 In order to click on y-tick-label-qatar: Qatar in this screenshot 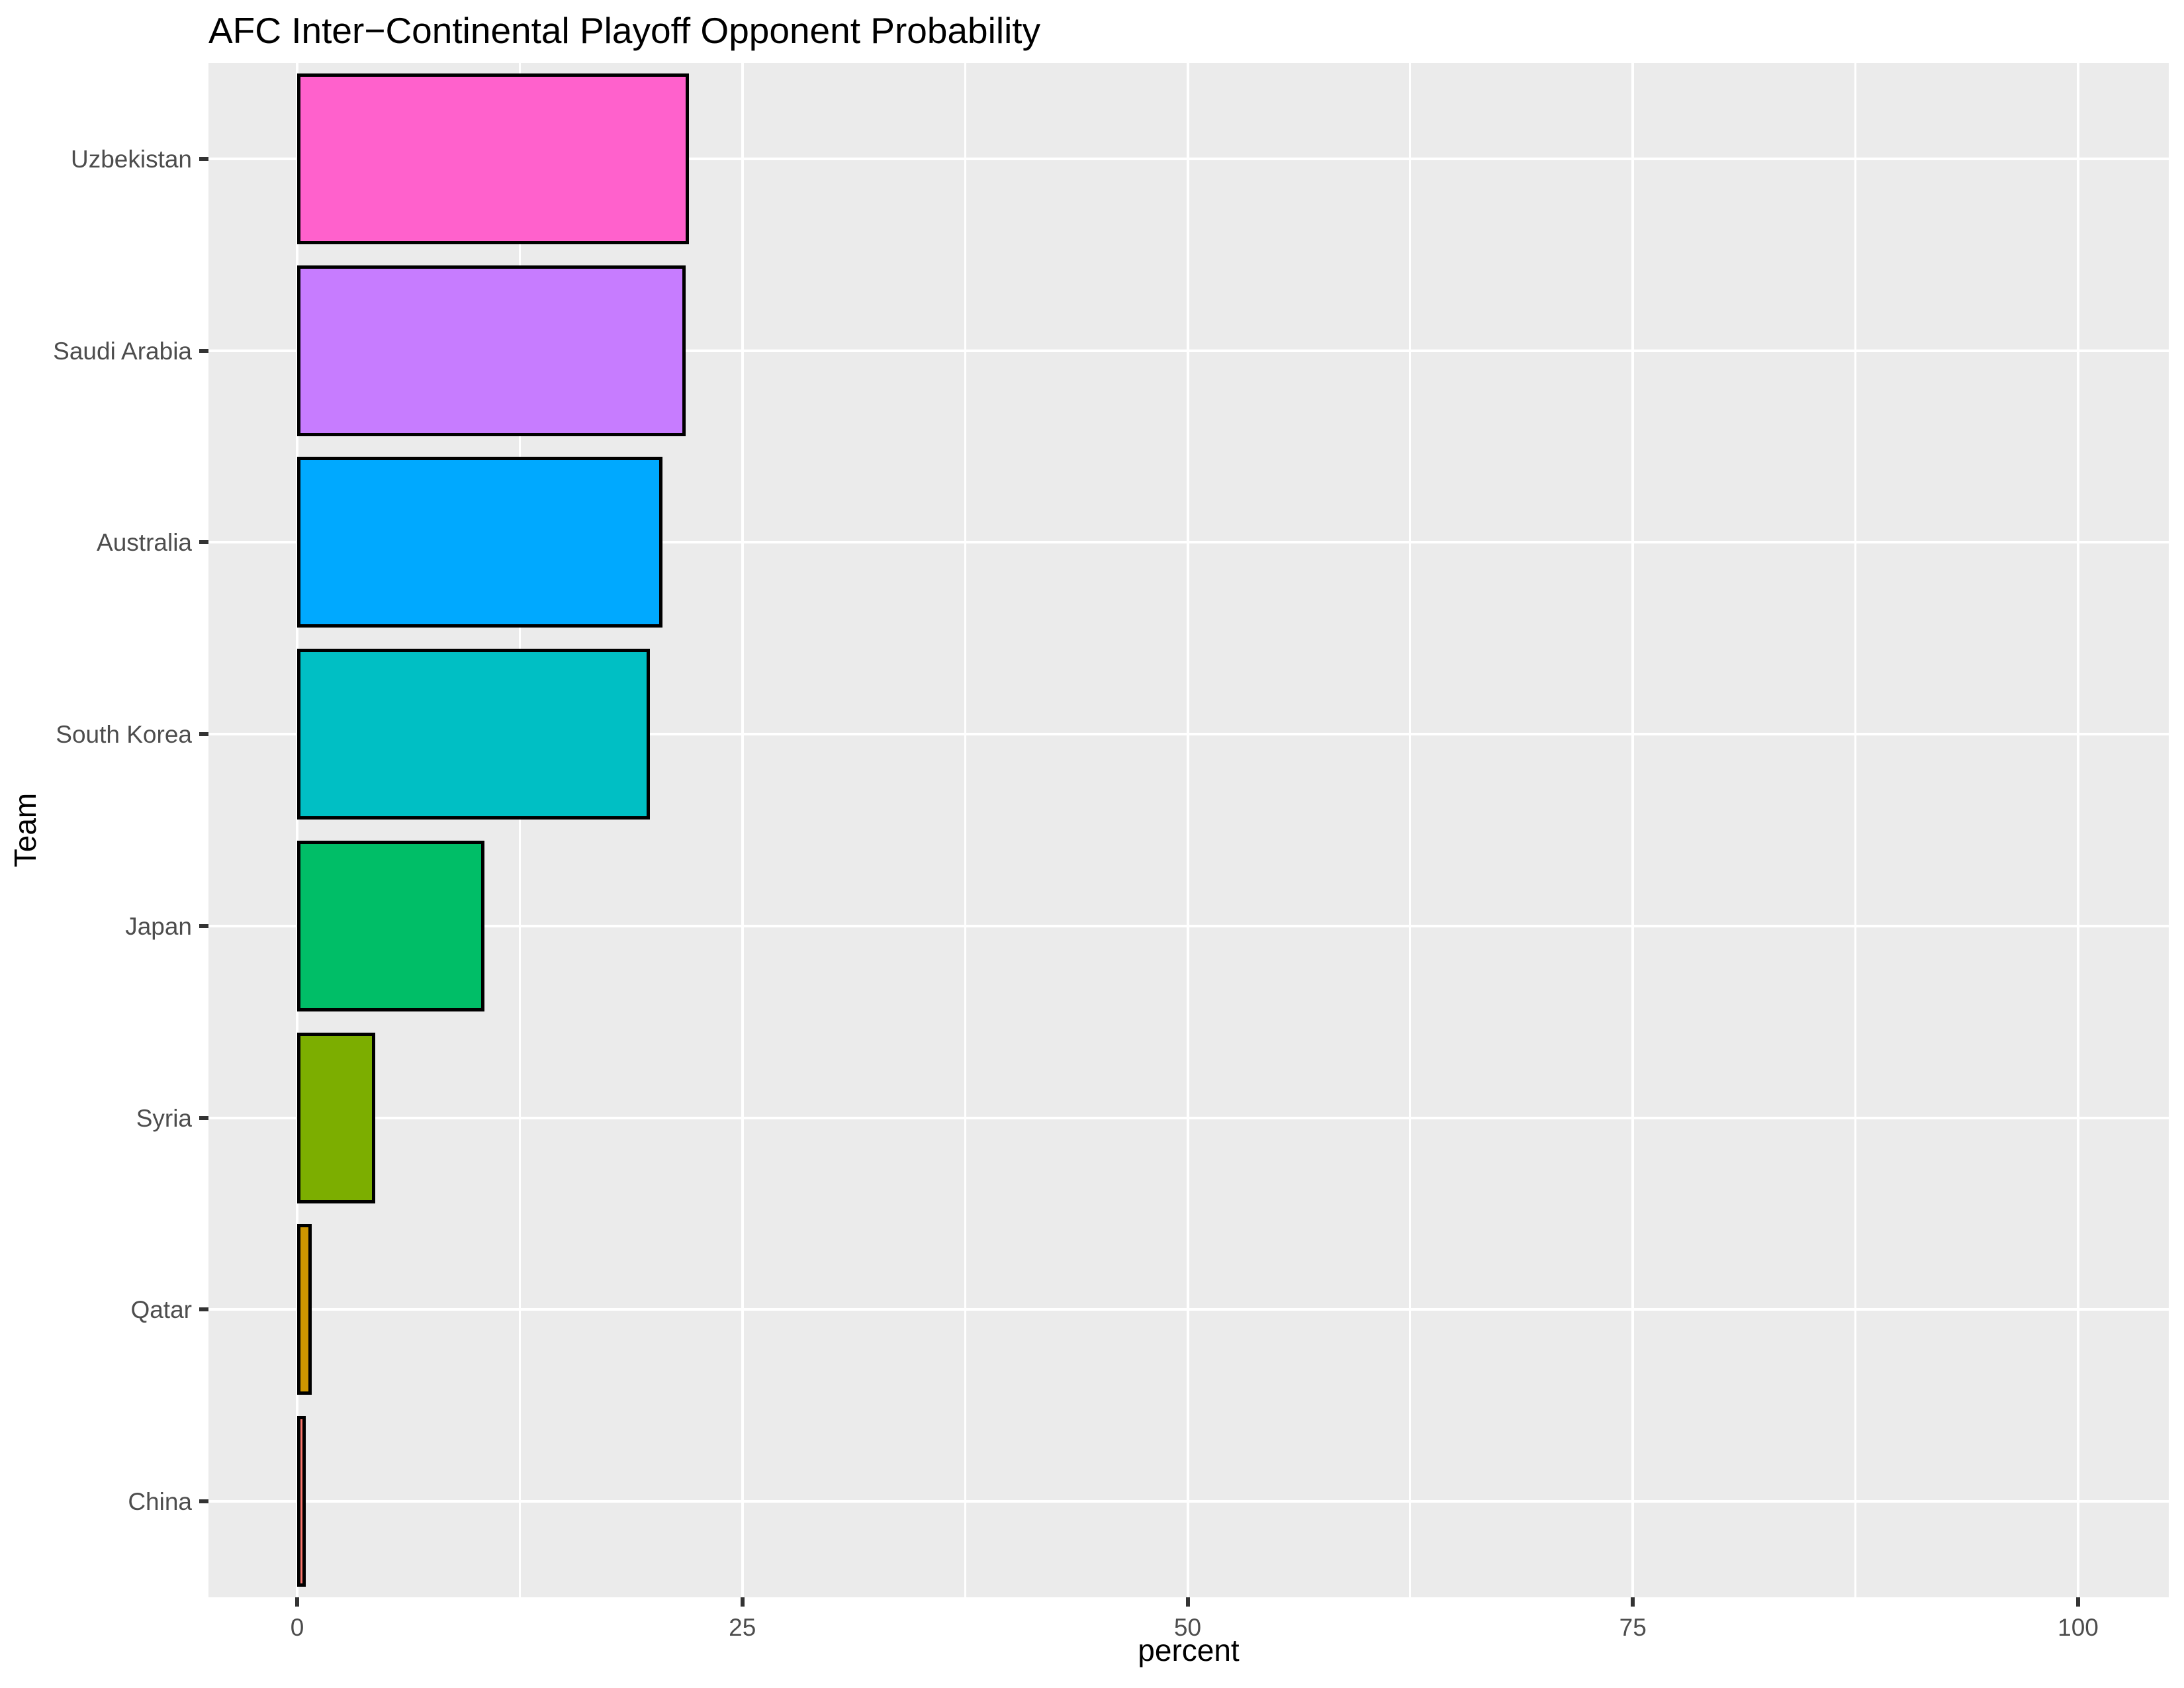, I will do `click(161, 1310)`.